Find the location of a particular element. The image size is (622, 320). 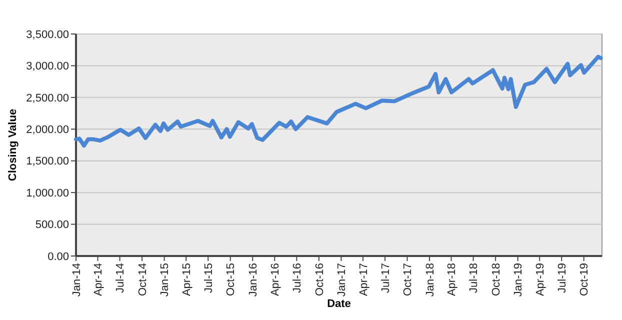

y-tick-label: 2,000.00 is located at coordinates (47, 130).